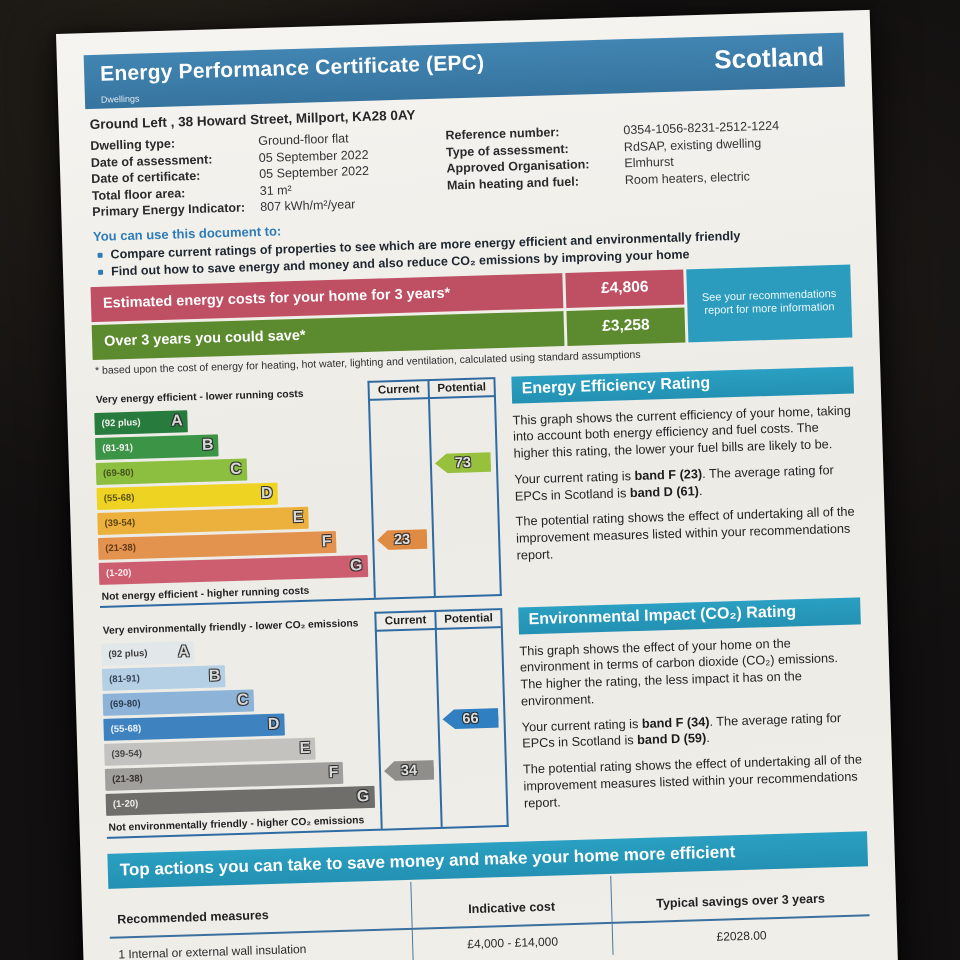 The image size is (960, 960). Describe the element at coordinates (683, 384) in the screenshot. I see `section-title: Energy Efficiency Rating` at that location.